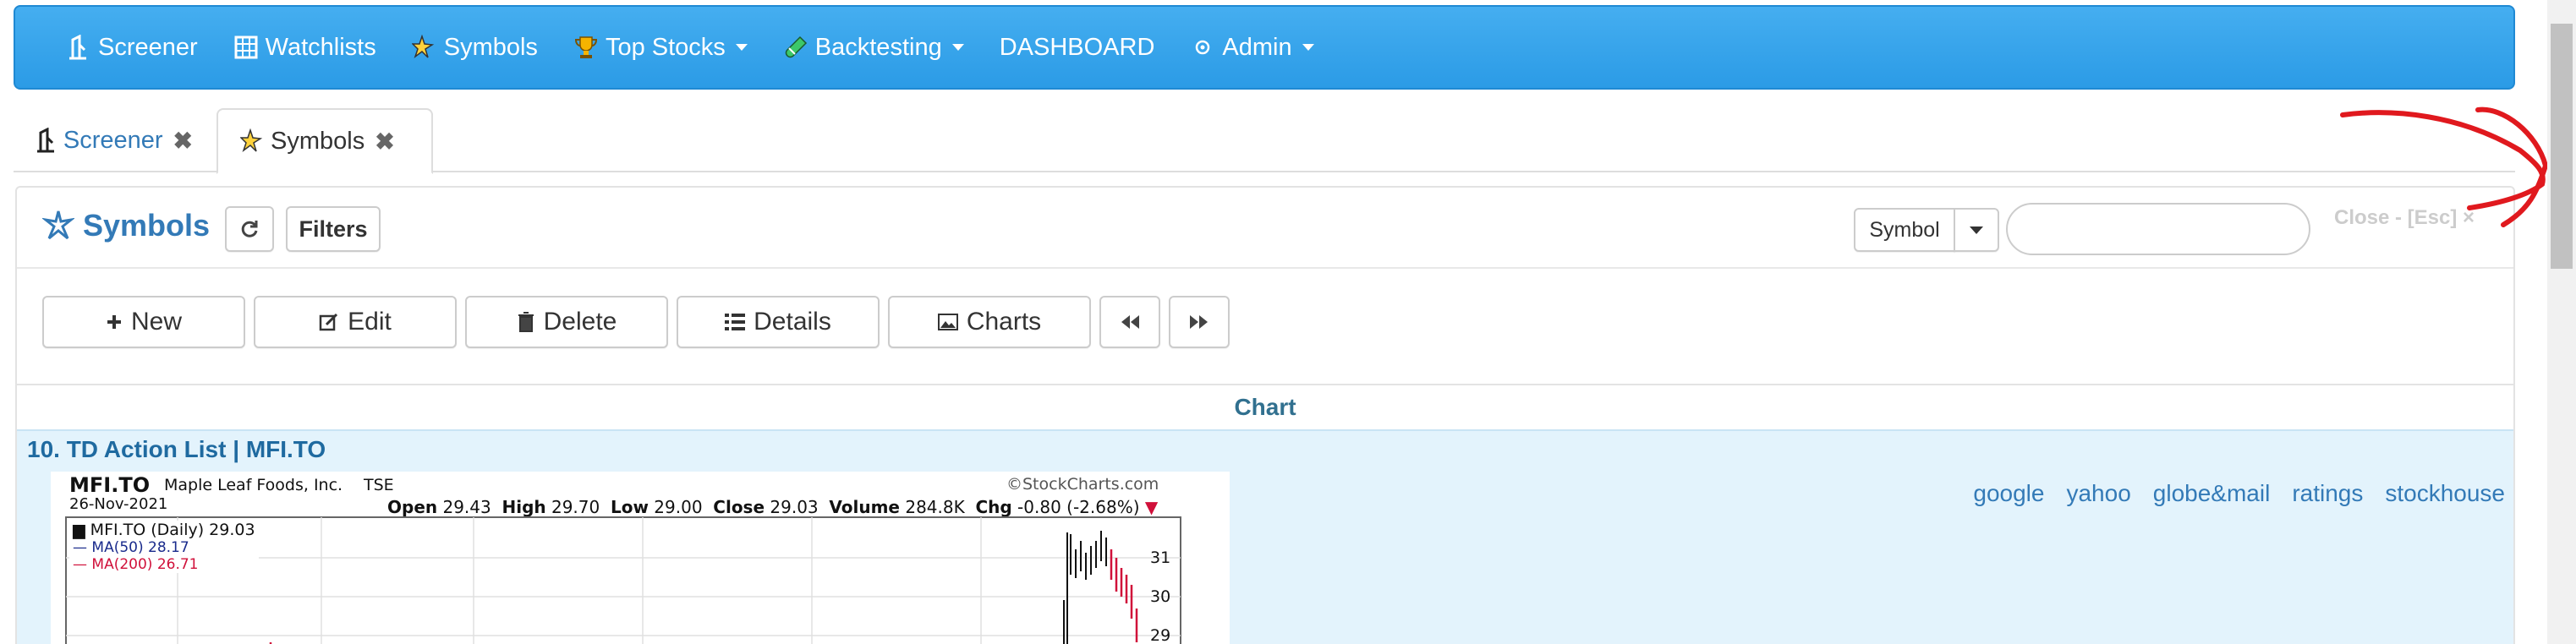 Image resolution: width=2576 pixels, height=644 pixels. I want to click on nav-admin: Admin, so click(1252, 47).